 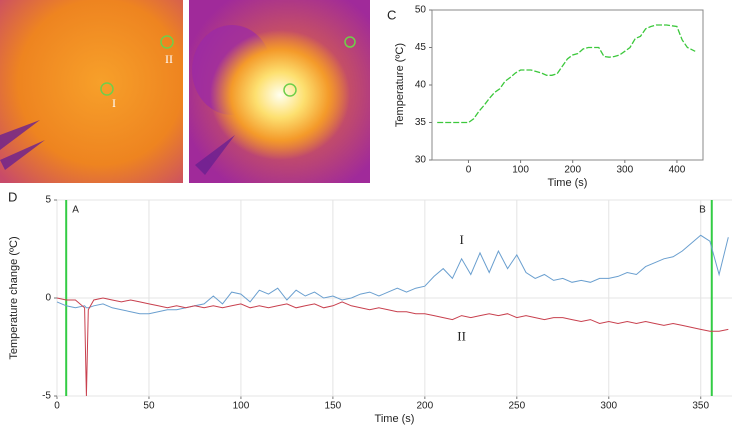 What do you see at coordinates (75, 210) in the screenshot?
I see `event-label: A` at bounding box center [75, 210].